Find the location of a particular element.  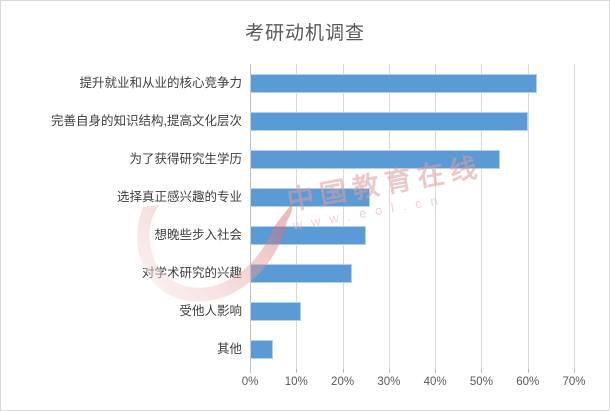

value-axis-tick-label: 20% is located at coordinates (343, 382).